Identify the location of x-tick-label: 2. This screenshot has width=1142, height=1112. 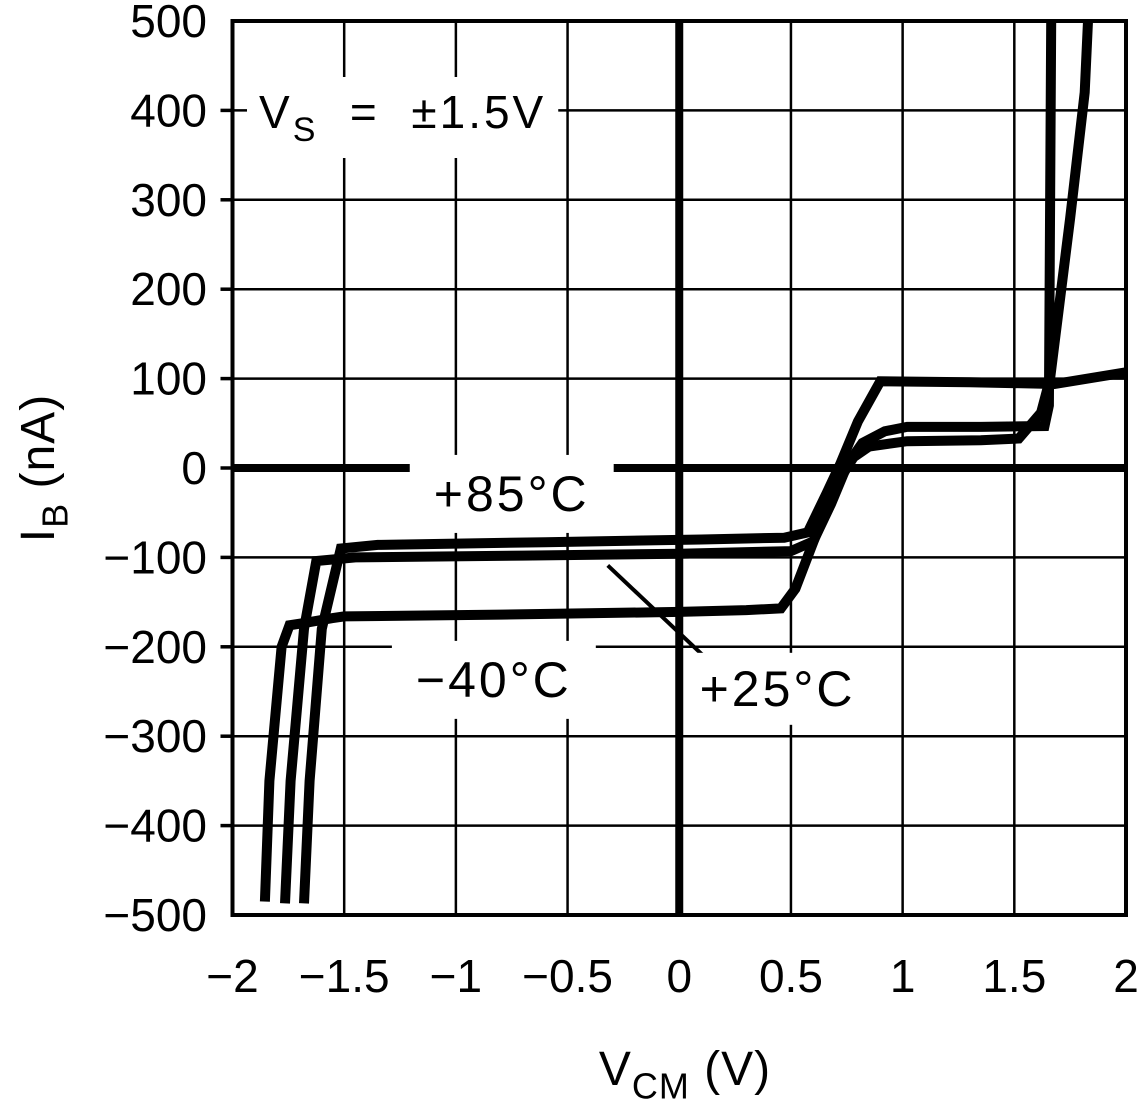
(1126, 976).